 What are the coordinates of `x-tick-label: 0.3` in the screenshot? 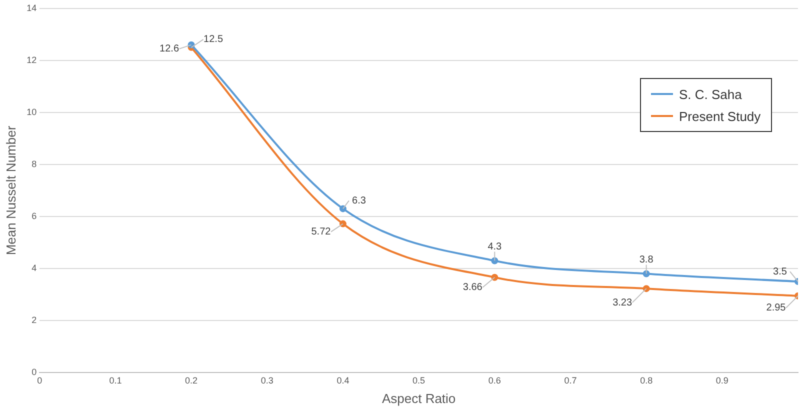 It's located at (267, 380).